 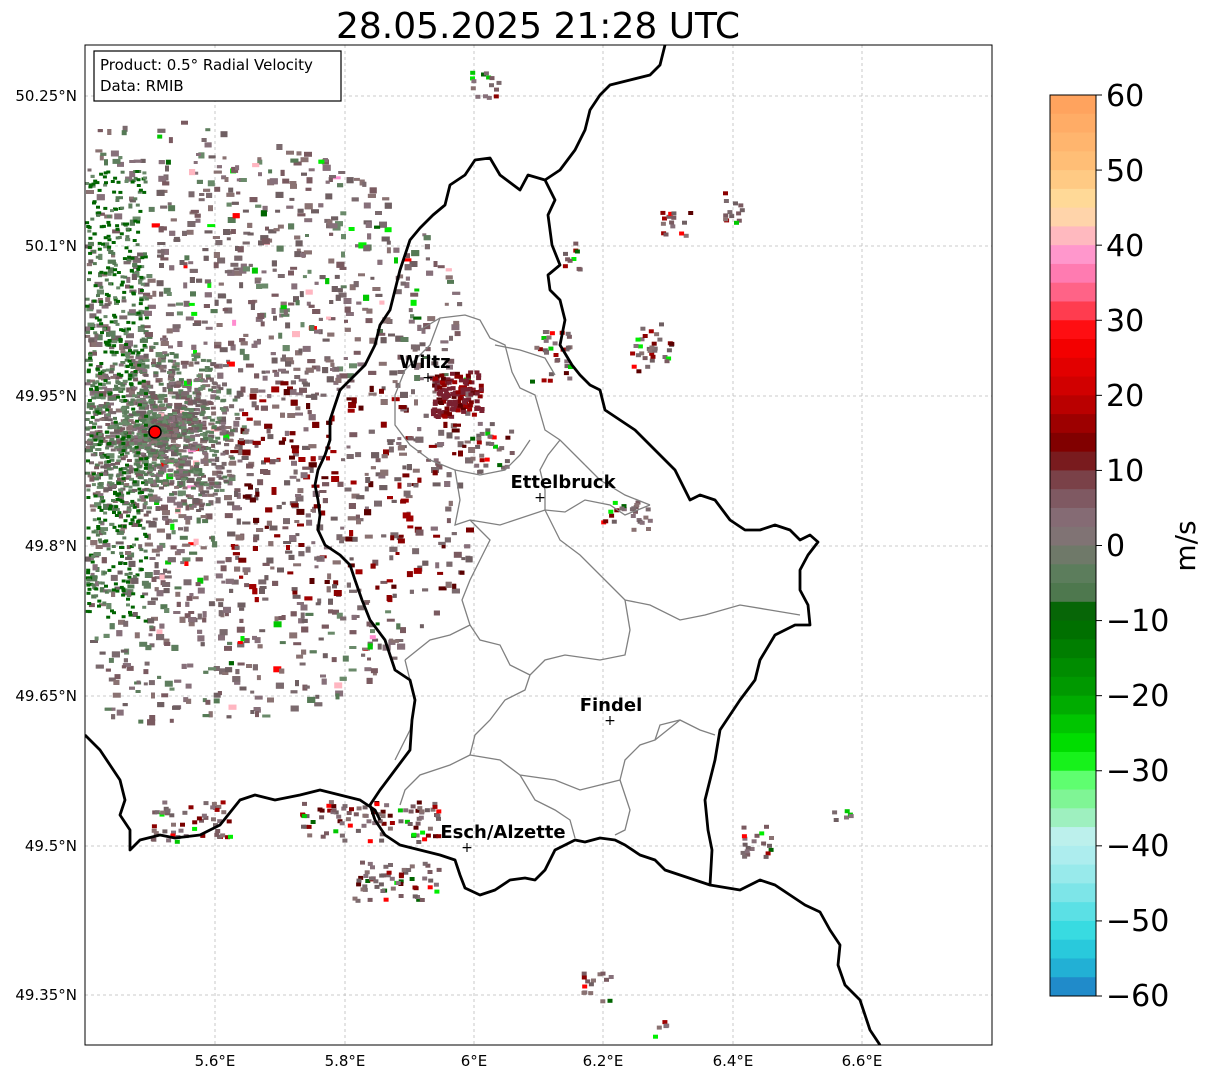 I want to click on colorbar-tick: −50, so click(x=1137, y=921).